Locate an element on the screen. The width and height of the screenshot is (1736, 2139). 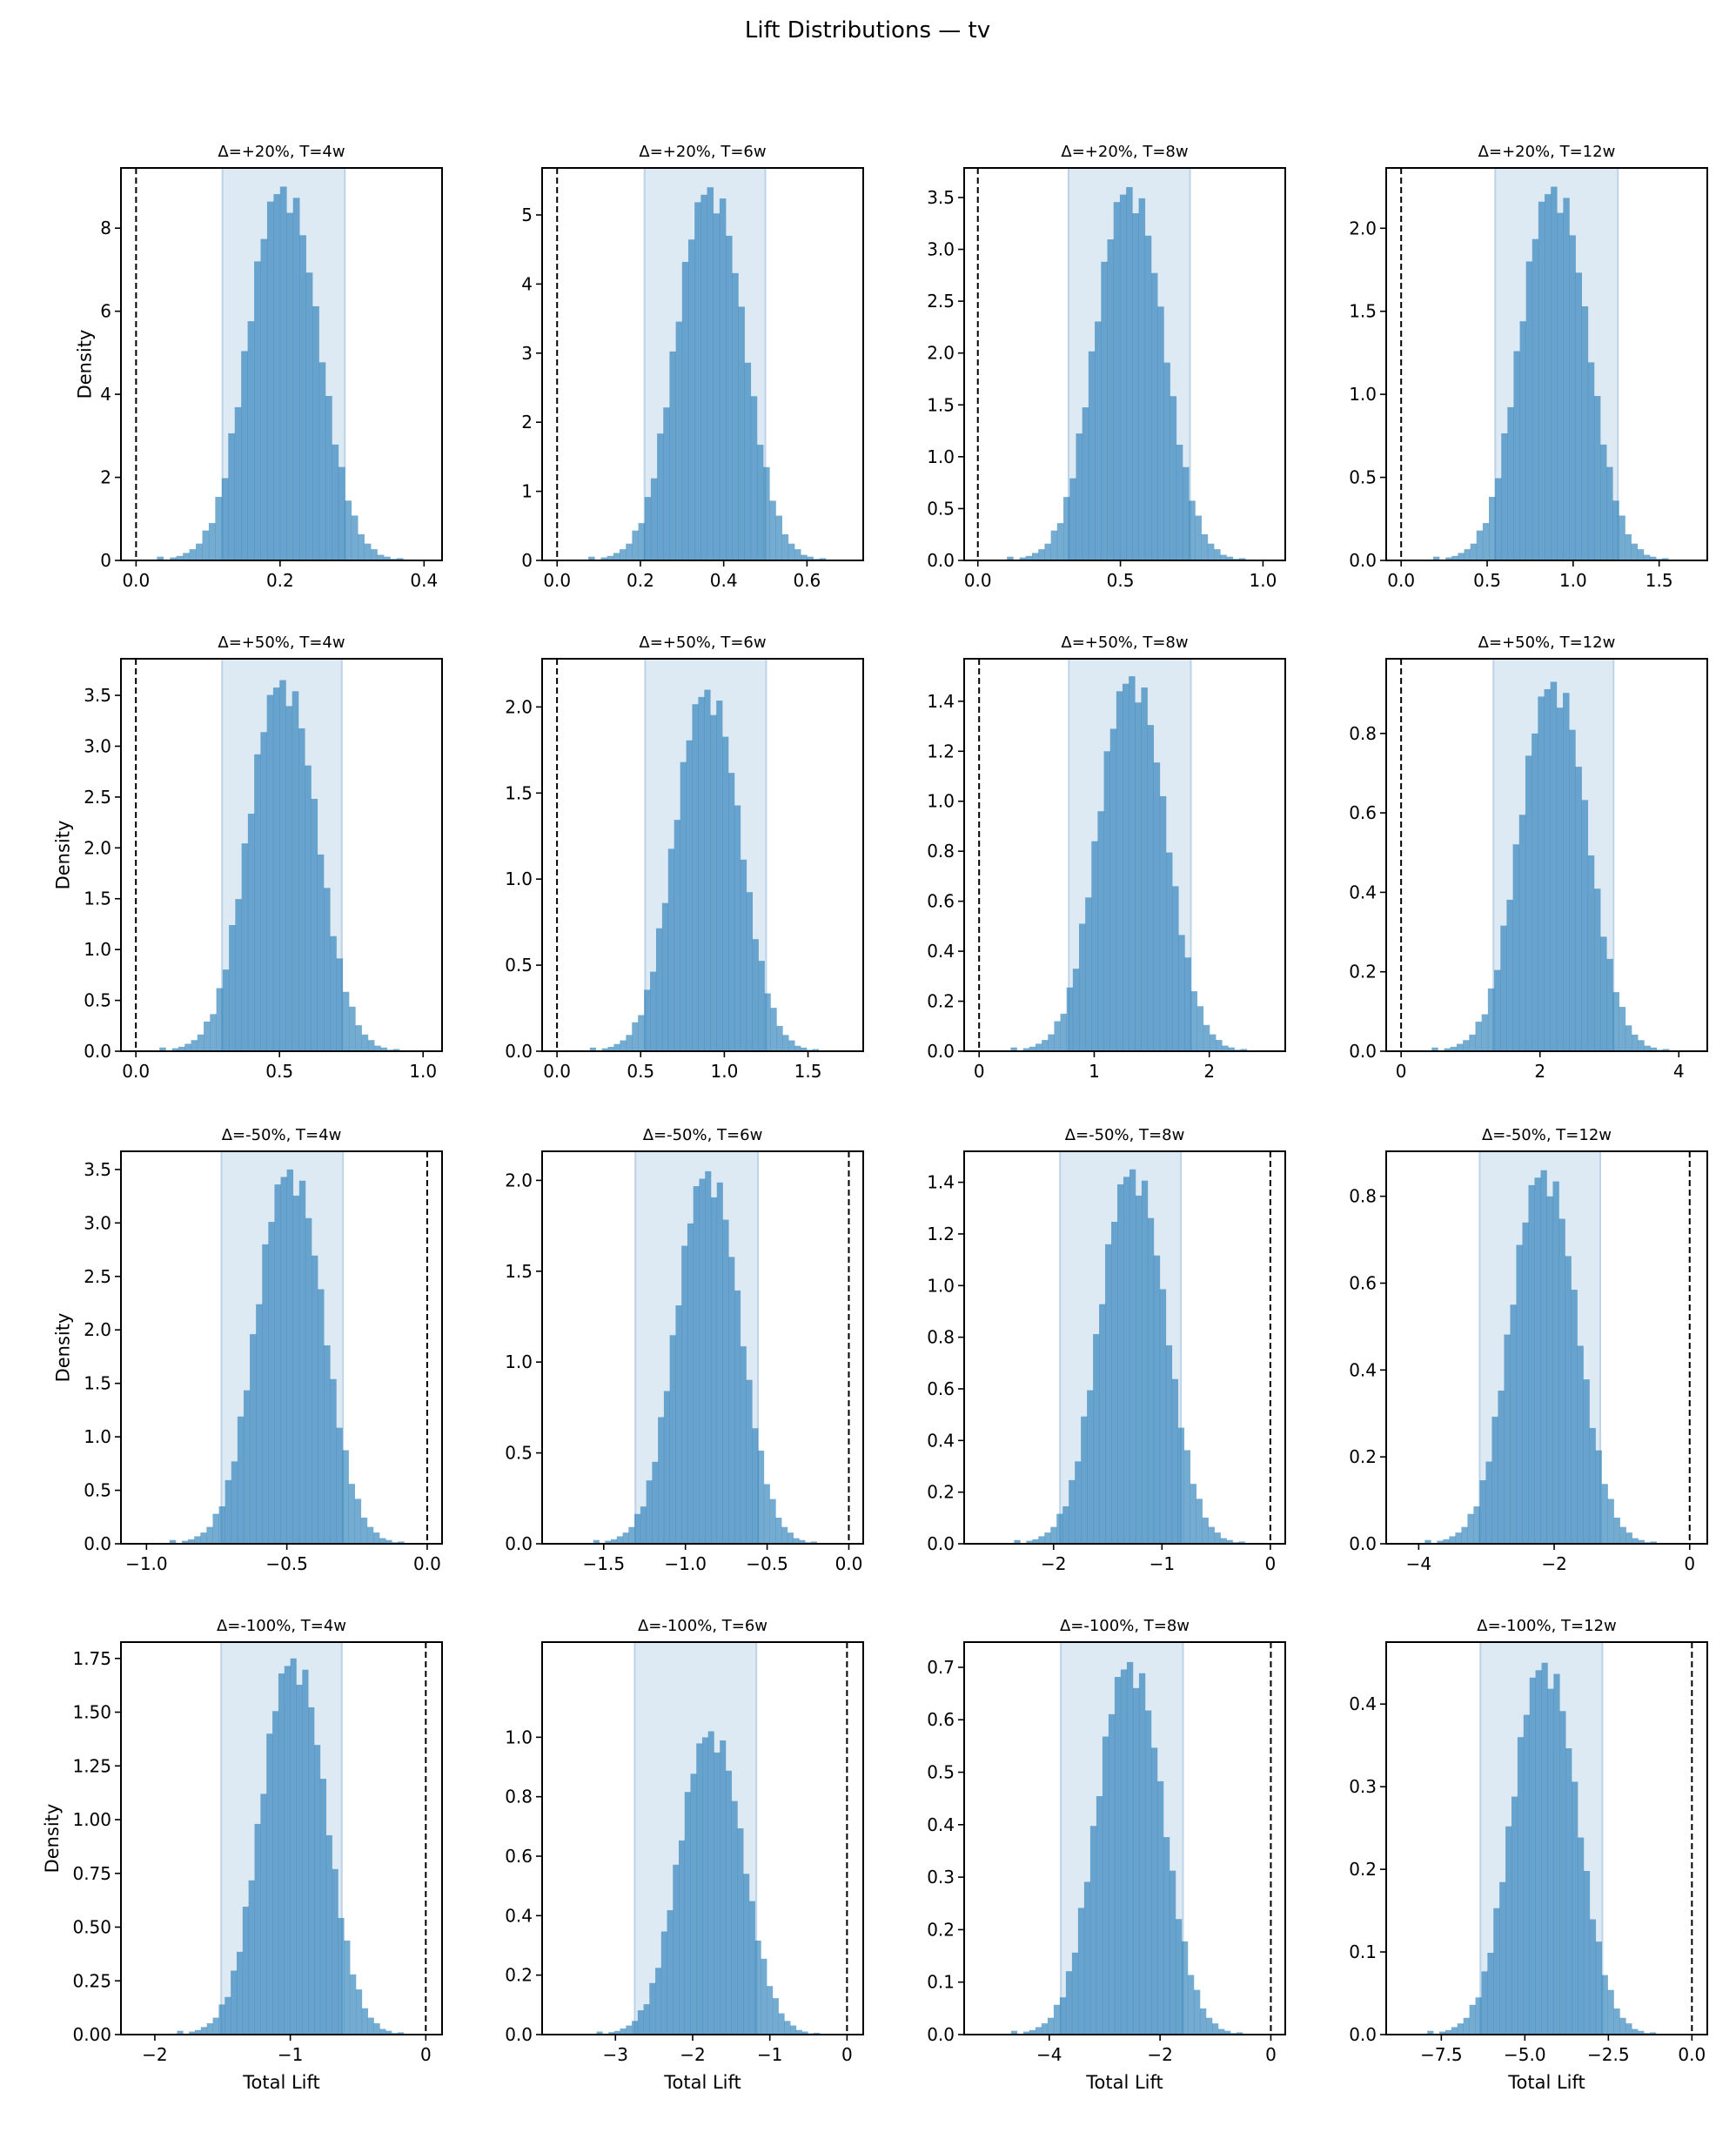
y-tick-label: 1.00 is located at coordinates (92, 1819).